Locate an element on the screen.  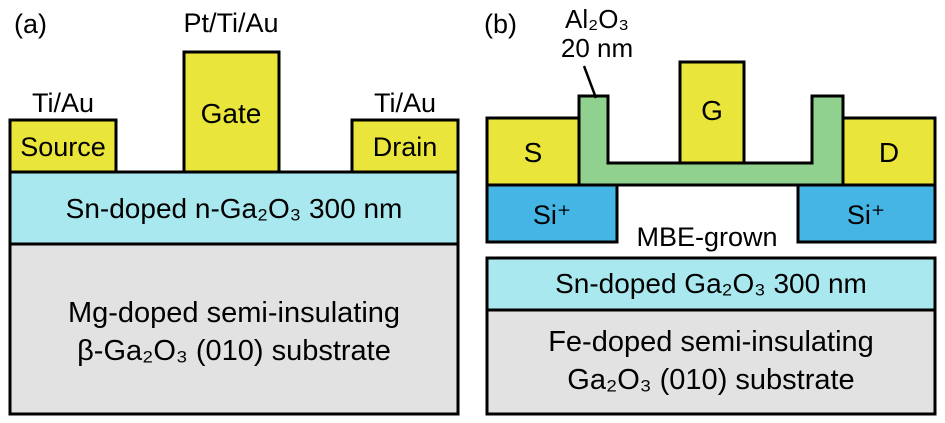
panel-b-source-label: S is located at coordinates (533, 152).